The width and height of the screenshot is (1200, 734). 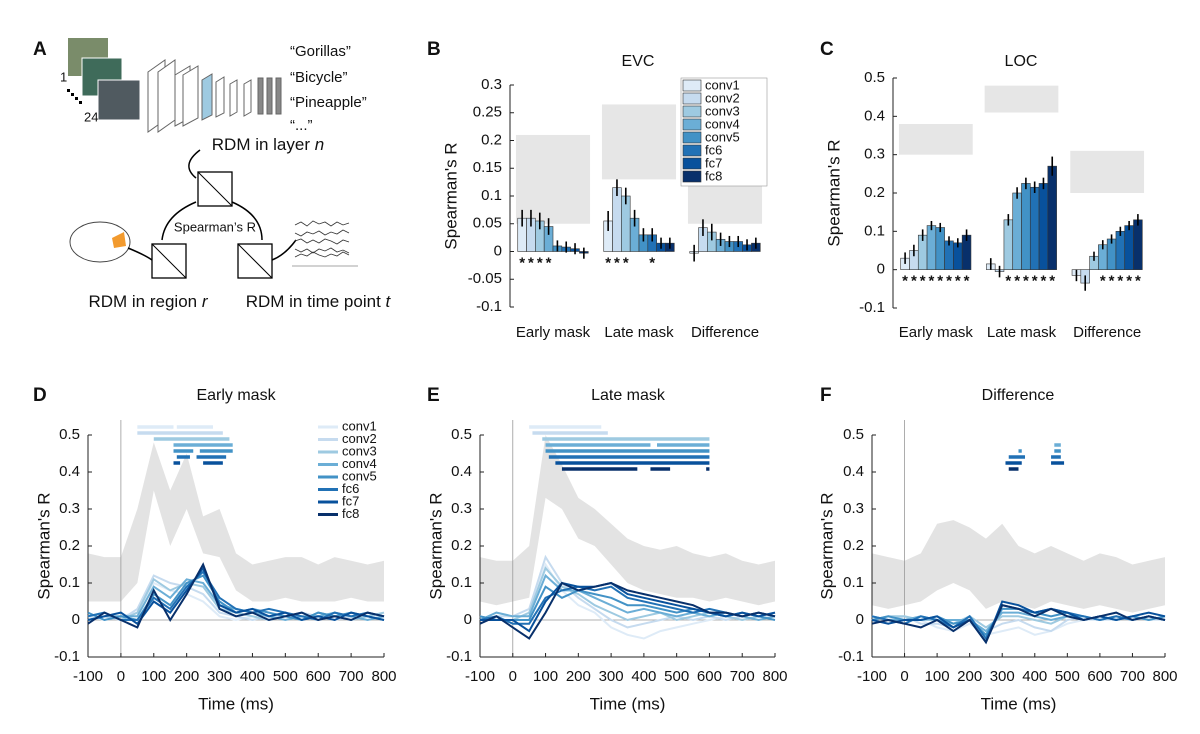 What do you see at coordinates (468, 619) in the screenshot?
I see `y-tick-label: 0` at bounding box center [468, 619].